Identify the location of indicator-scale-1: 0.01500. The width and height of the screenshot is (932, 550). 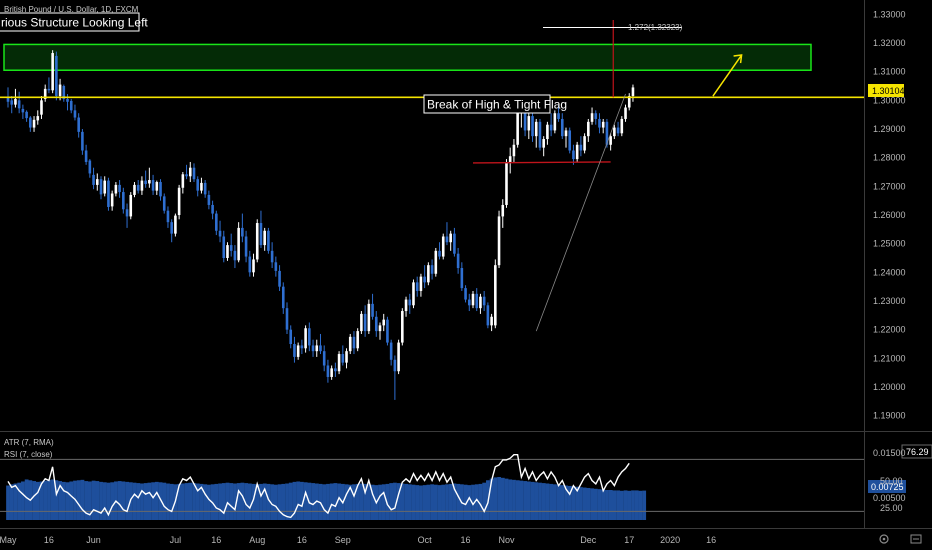
(889, 453).